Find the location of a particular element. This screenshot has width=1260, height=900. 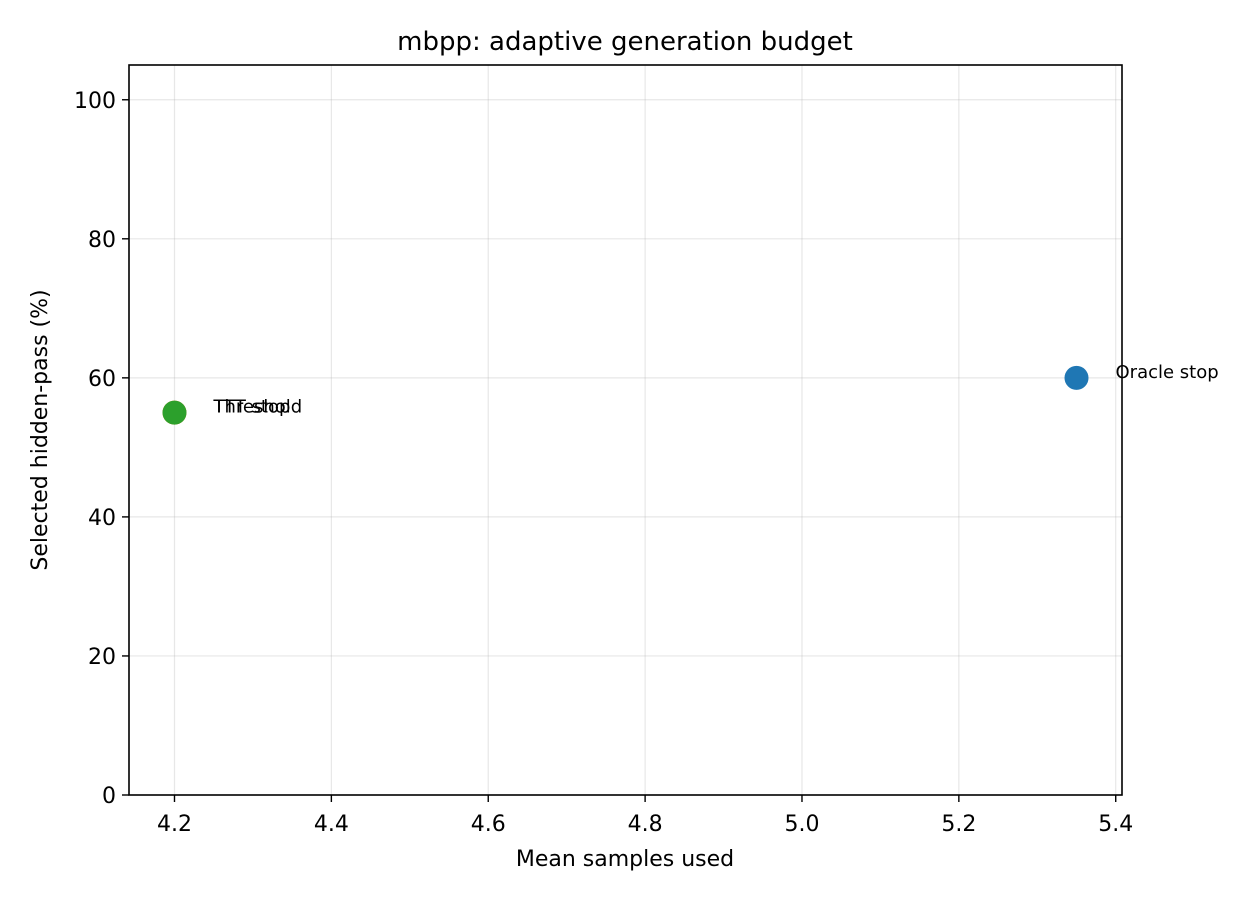

y-axis-label: Selected hidden-pass (%) is located at coordinates (40, 429).